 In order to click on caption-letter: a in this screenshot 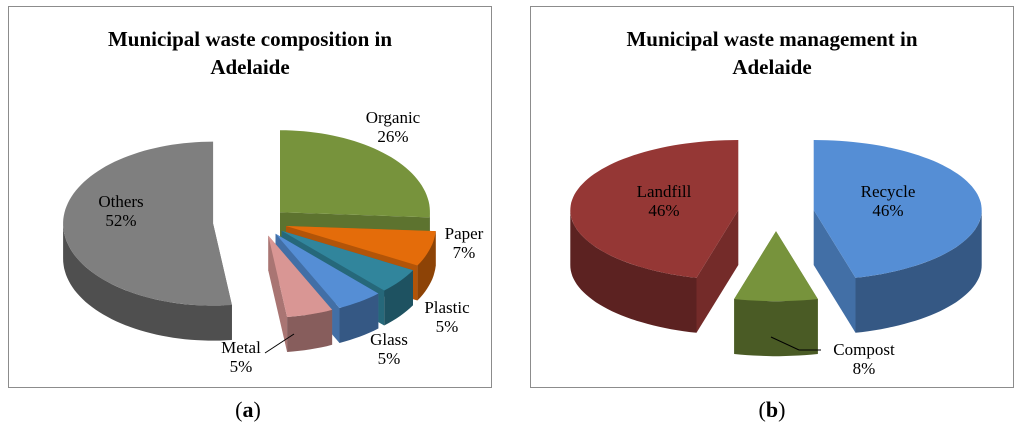, I will do `click(248, 409)`.